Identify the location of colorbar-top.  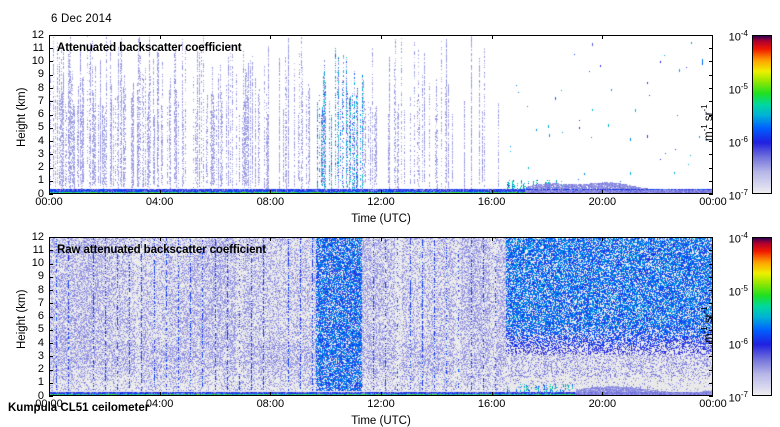
(762, 114).